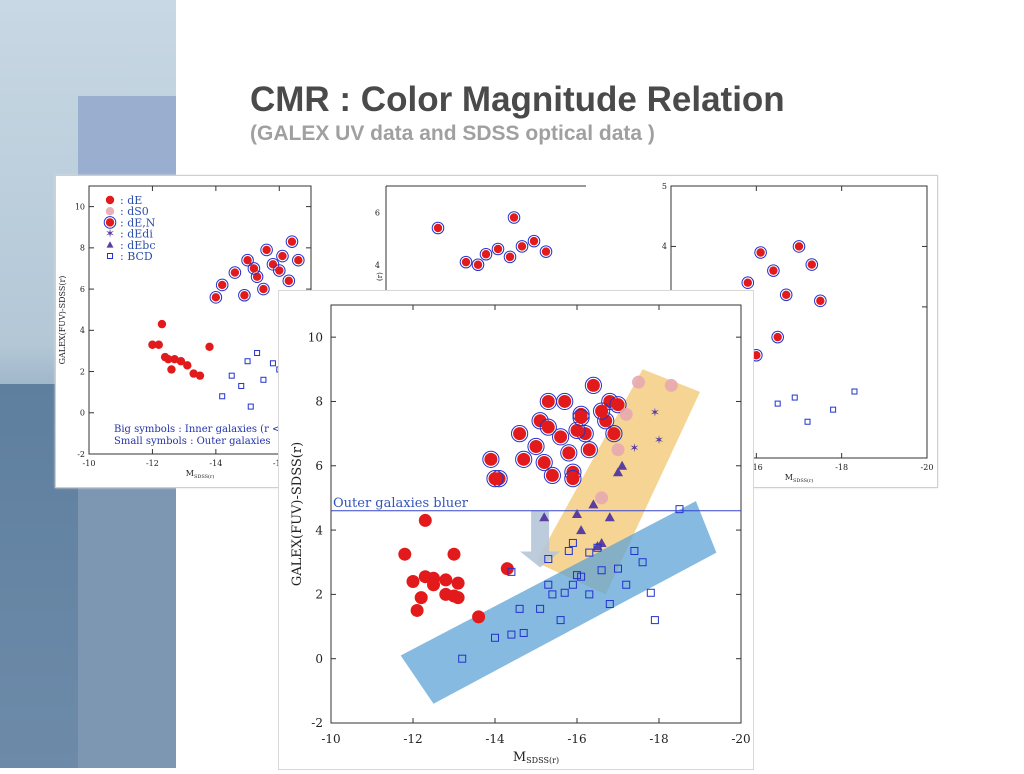 The width and height of the screenshot is (1024, 774). I want to click on main-y-tick-label: 6, so click(319, 466).